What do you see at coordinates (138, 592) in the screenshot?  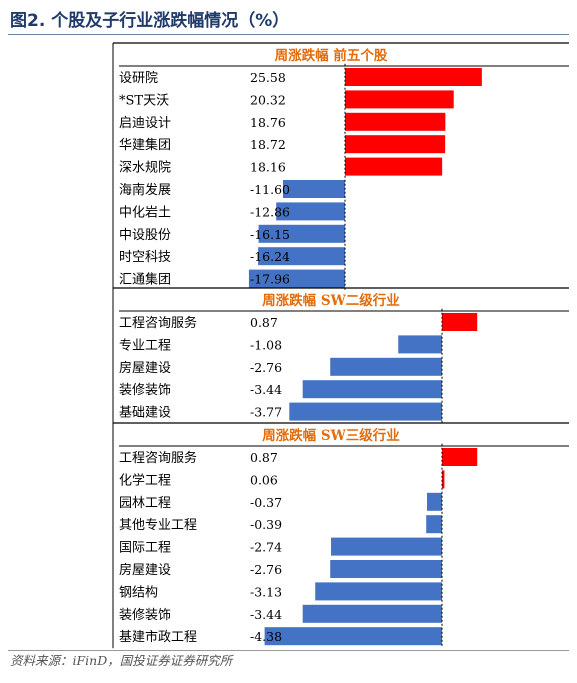 I see `category-label: 钢结构` at bounding box center [138, 592].